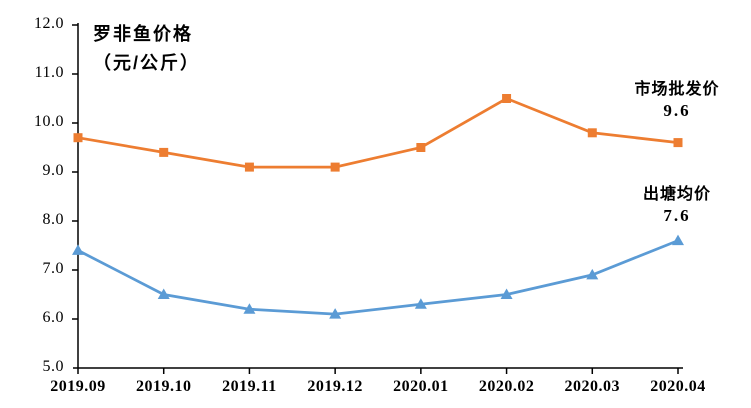  What do you see at coordinates (53, 170) in the screenshot?
I see `y-axis-tick-label: 9.0` at bounding box center [53, 170].